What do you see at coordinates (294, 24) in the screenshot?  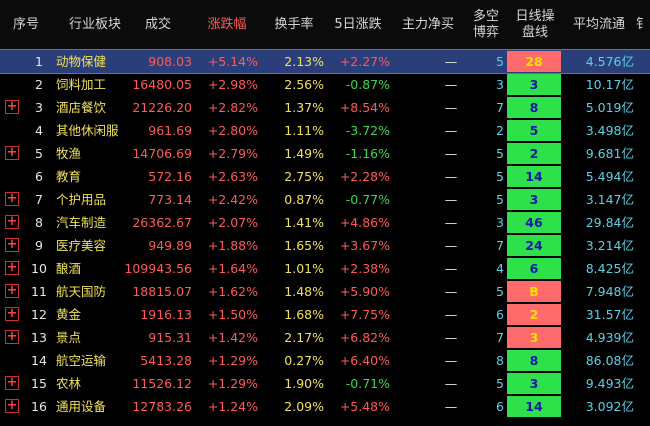 I see `header-turnover: 换手率` at bounding box center [294, 24].